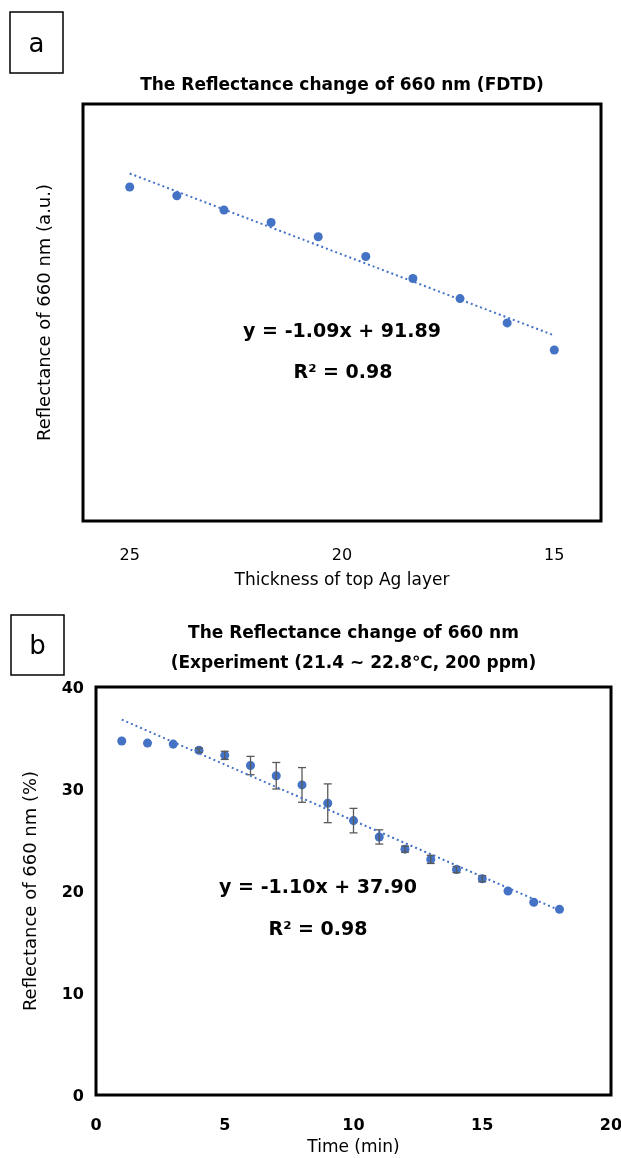  Describe the element at coordinates (96, 1124) in the screenshot. I see `x-tick-label: 0` at that location.